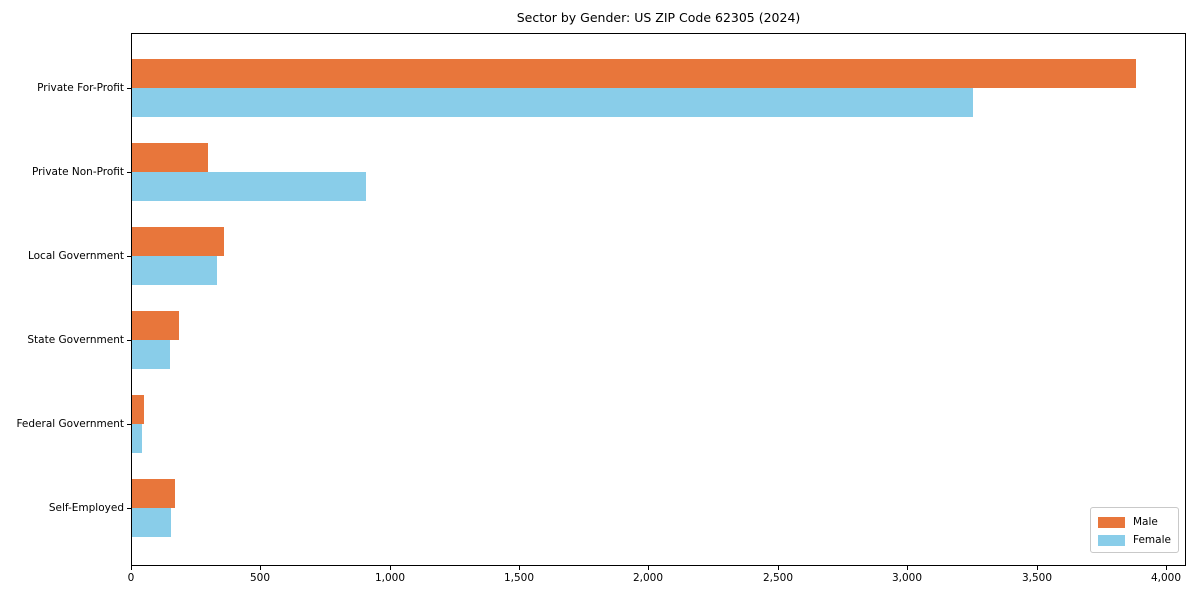 The height and width of the screenshot is (600, 1200). Describe the element at coordinates (170, 157) in the screenshot. I see `bar-male-private-non-profit` at that location.